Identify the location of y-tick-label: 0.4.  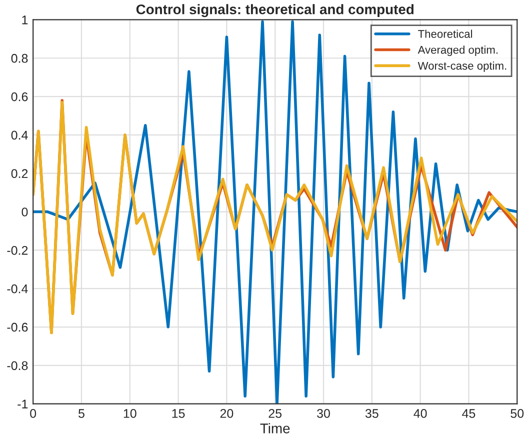
(19, 135).